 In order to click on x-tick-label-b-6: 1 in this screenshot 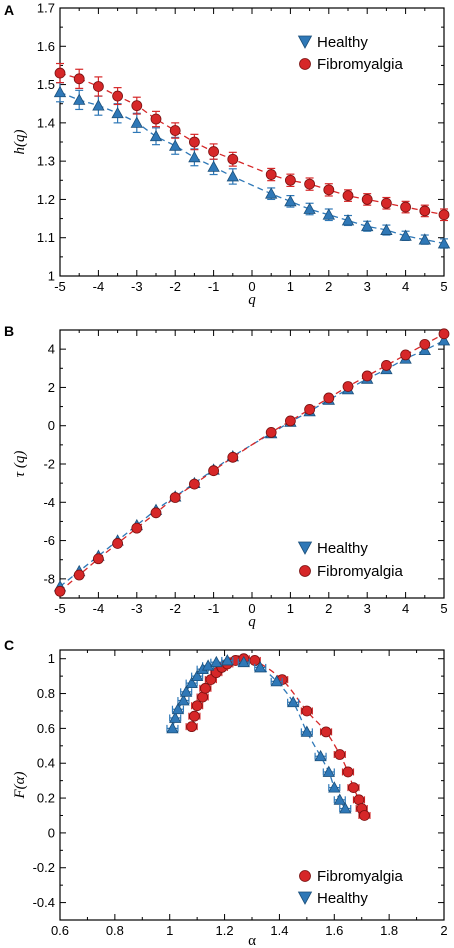, I will do `click(290, 608)`.